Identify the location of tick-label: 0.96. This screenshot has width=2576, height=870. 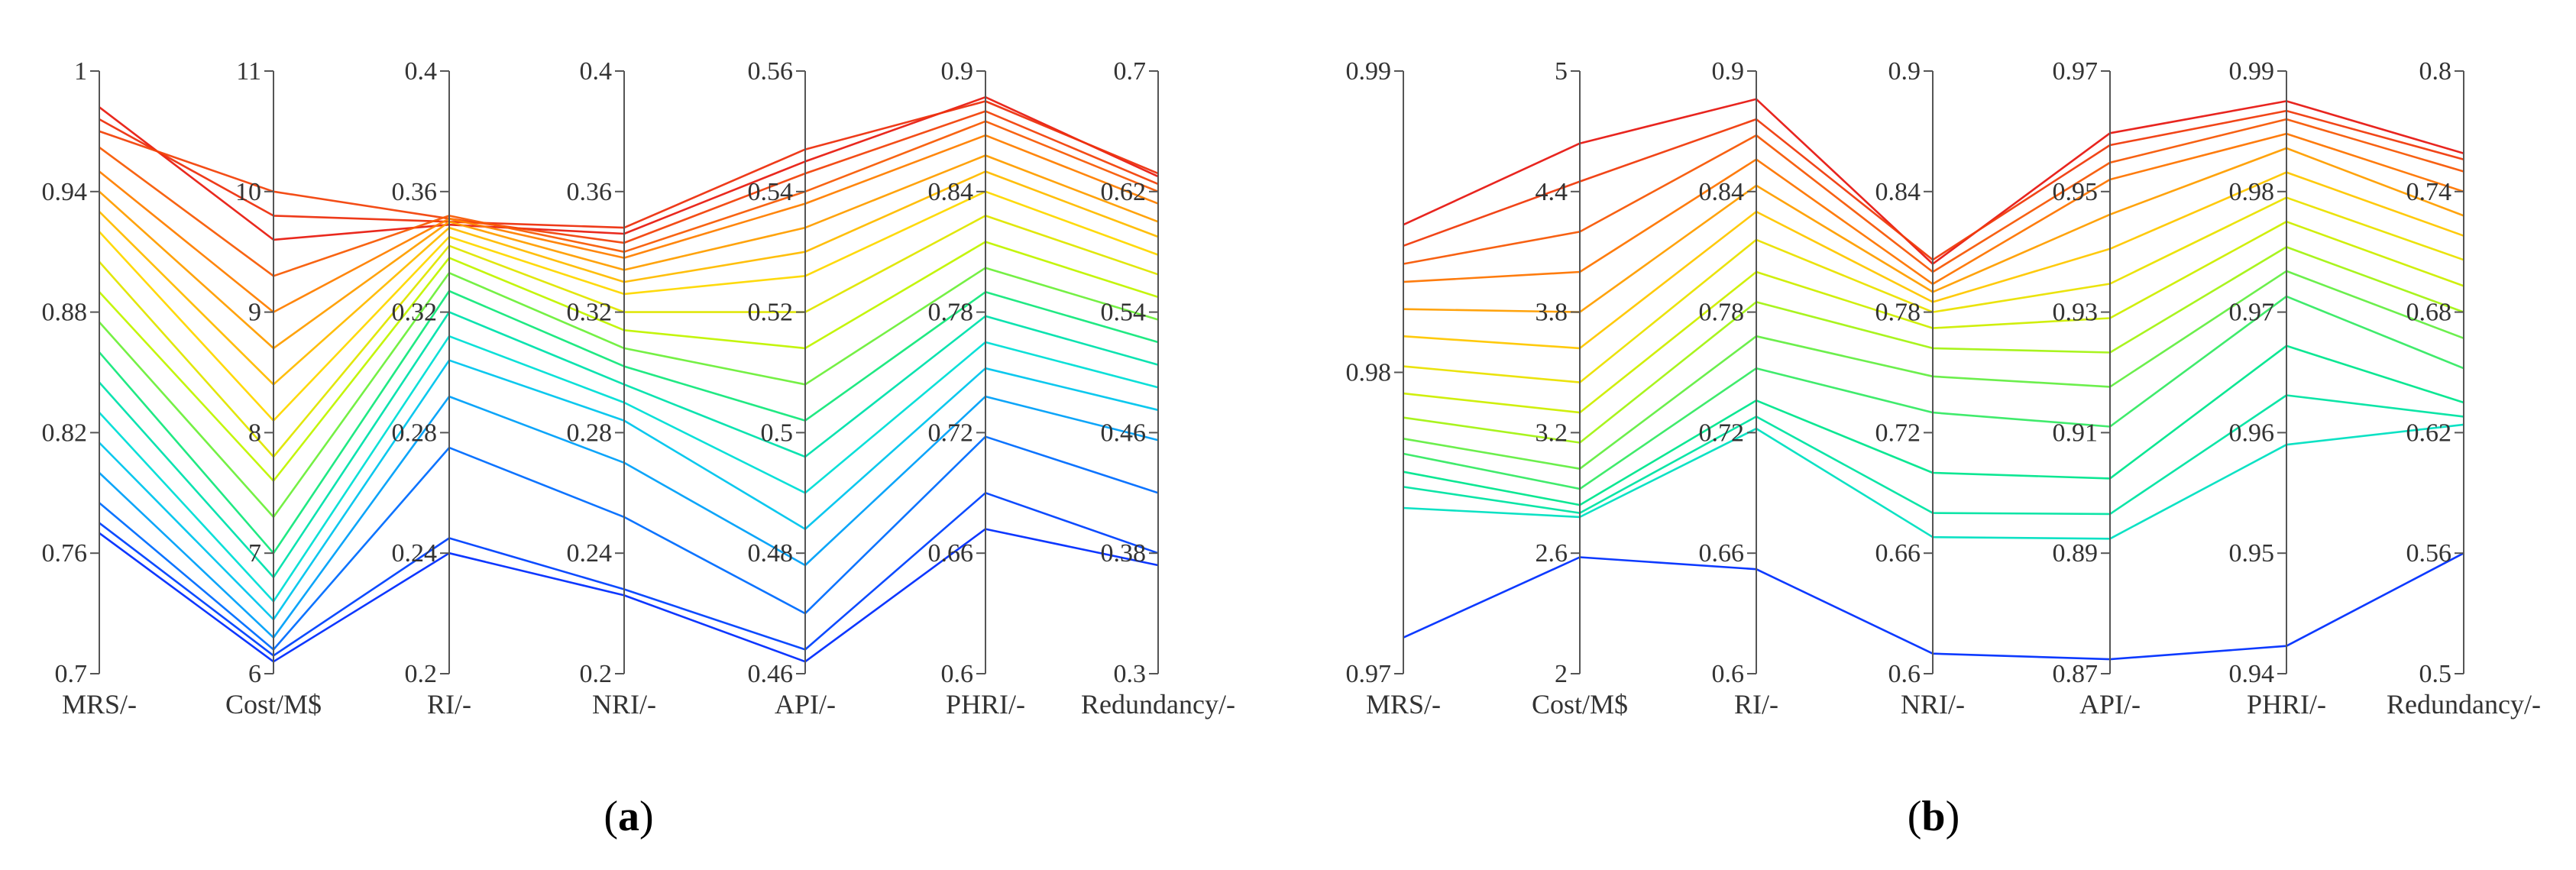
(2252, 433).